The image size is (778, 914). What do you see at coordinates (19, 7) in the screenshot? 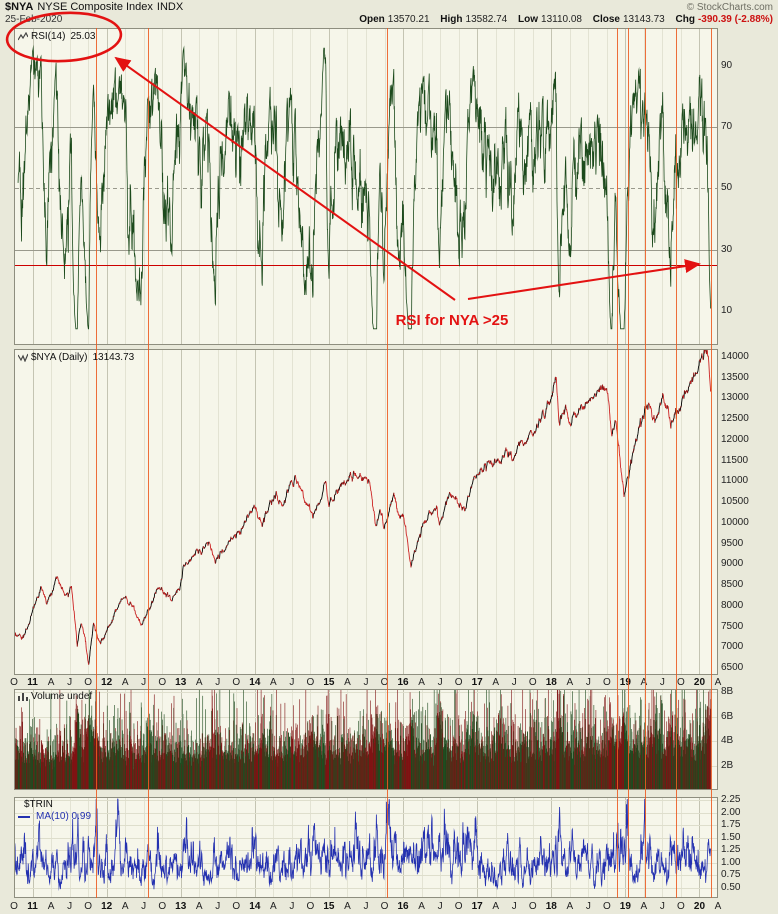
I see `symbol: $NYA` at bounding box center [19, 7].